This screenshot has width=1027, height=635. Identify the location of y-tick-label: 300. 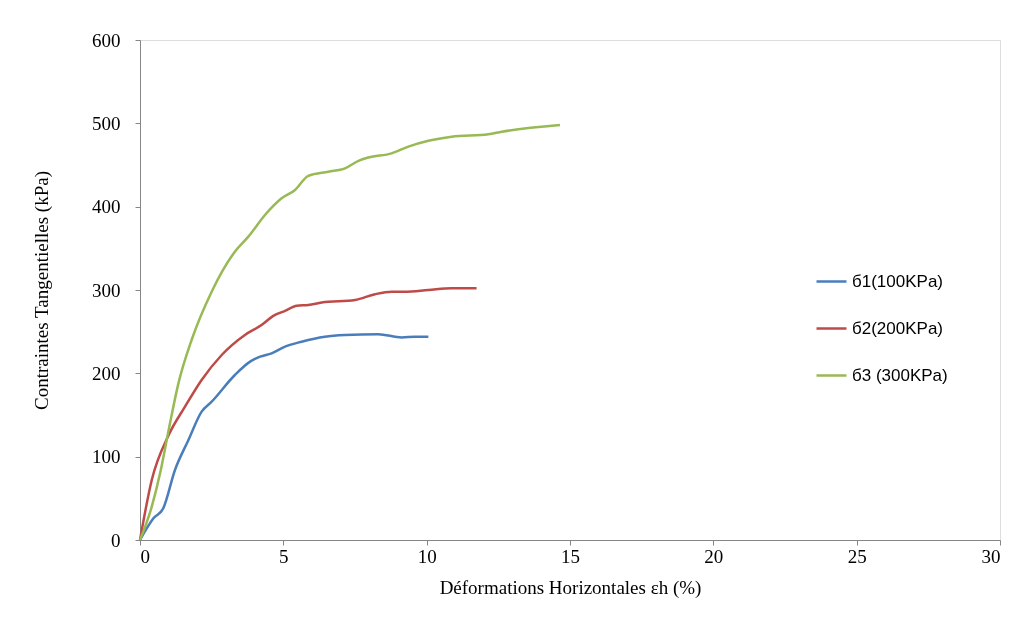
(106, 290).